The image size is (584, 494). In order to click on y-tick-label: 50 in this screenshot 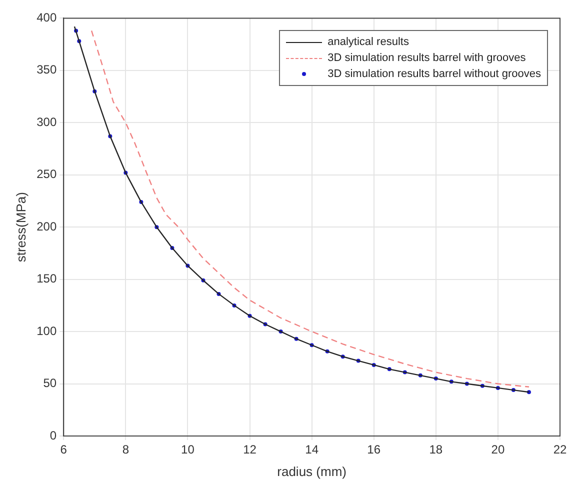, I will do `click(50, 383)`.